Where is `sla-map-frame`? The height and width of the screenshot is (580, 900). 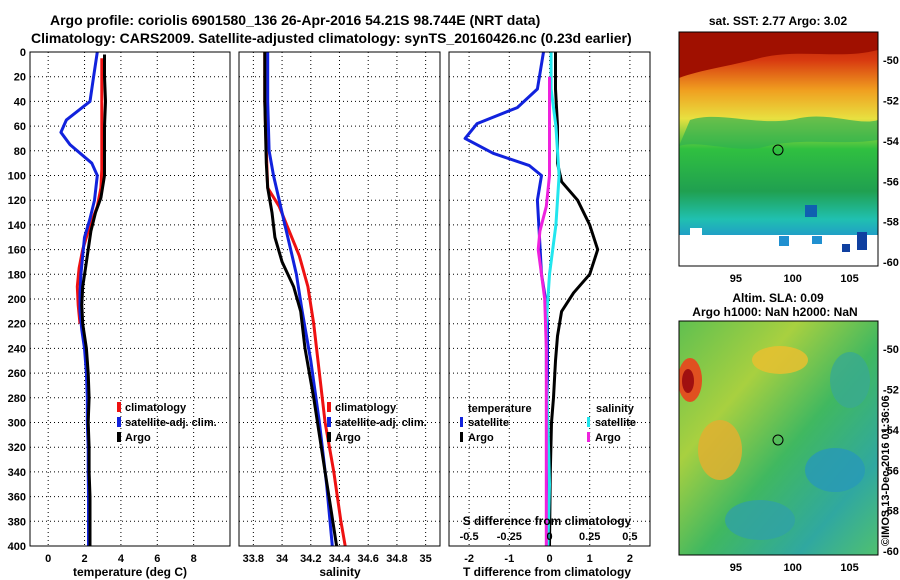
sla-map-frame is located at coordinates (778, 438).